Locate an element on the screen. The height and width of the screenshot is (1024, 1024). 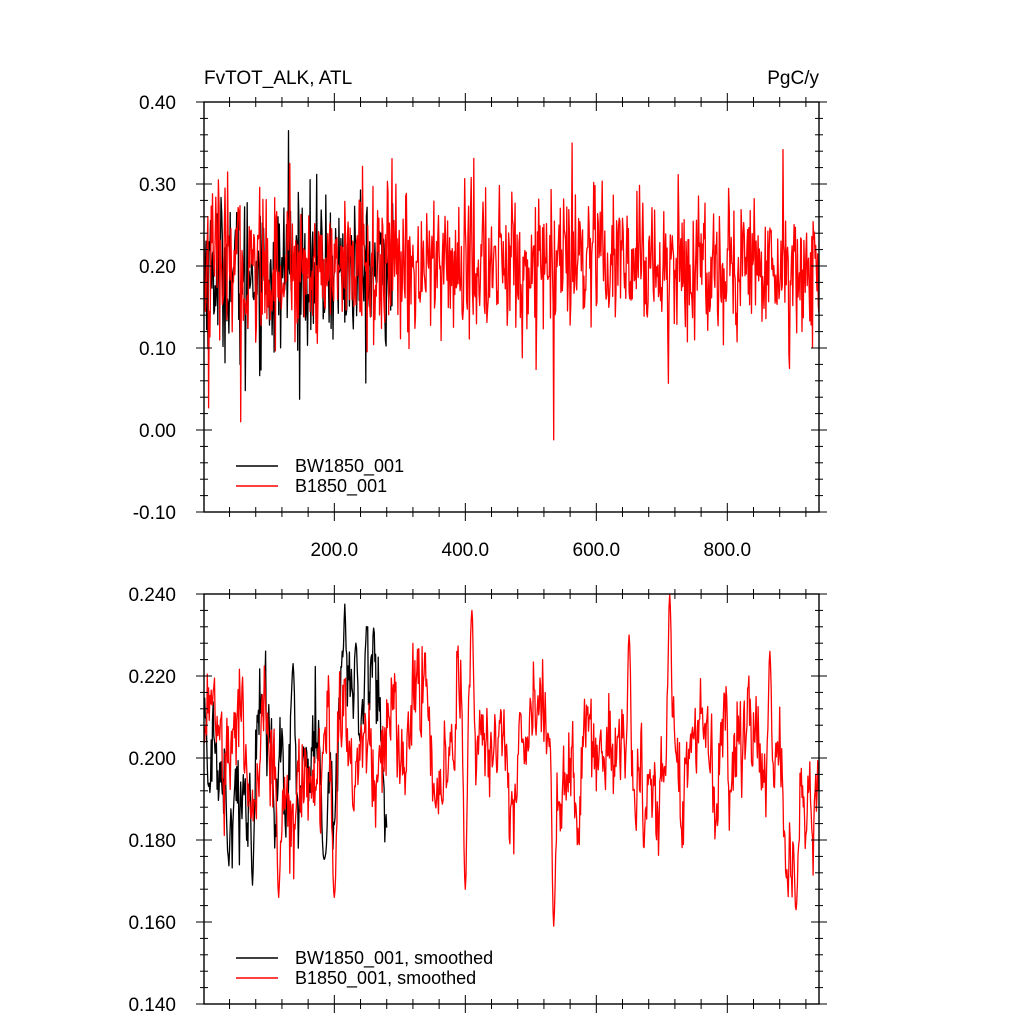
legend-label: BW1850_001, smoothed is located at coordinates (394, 958).